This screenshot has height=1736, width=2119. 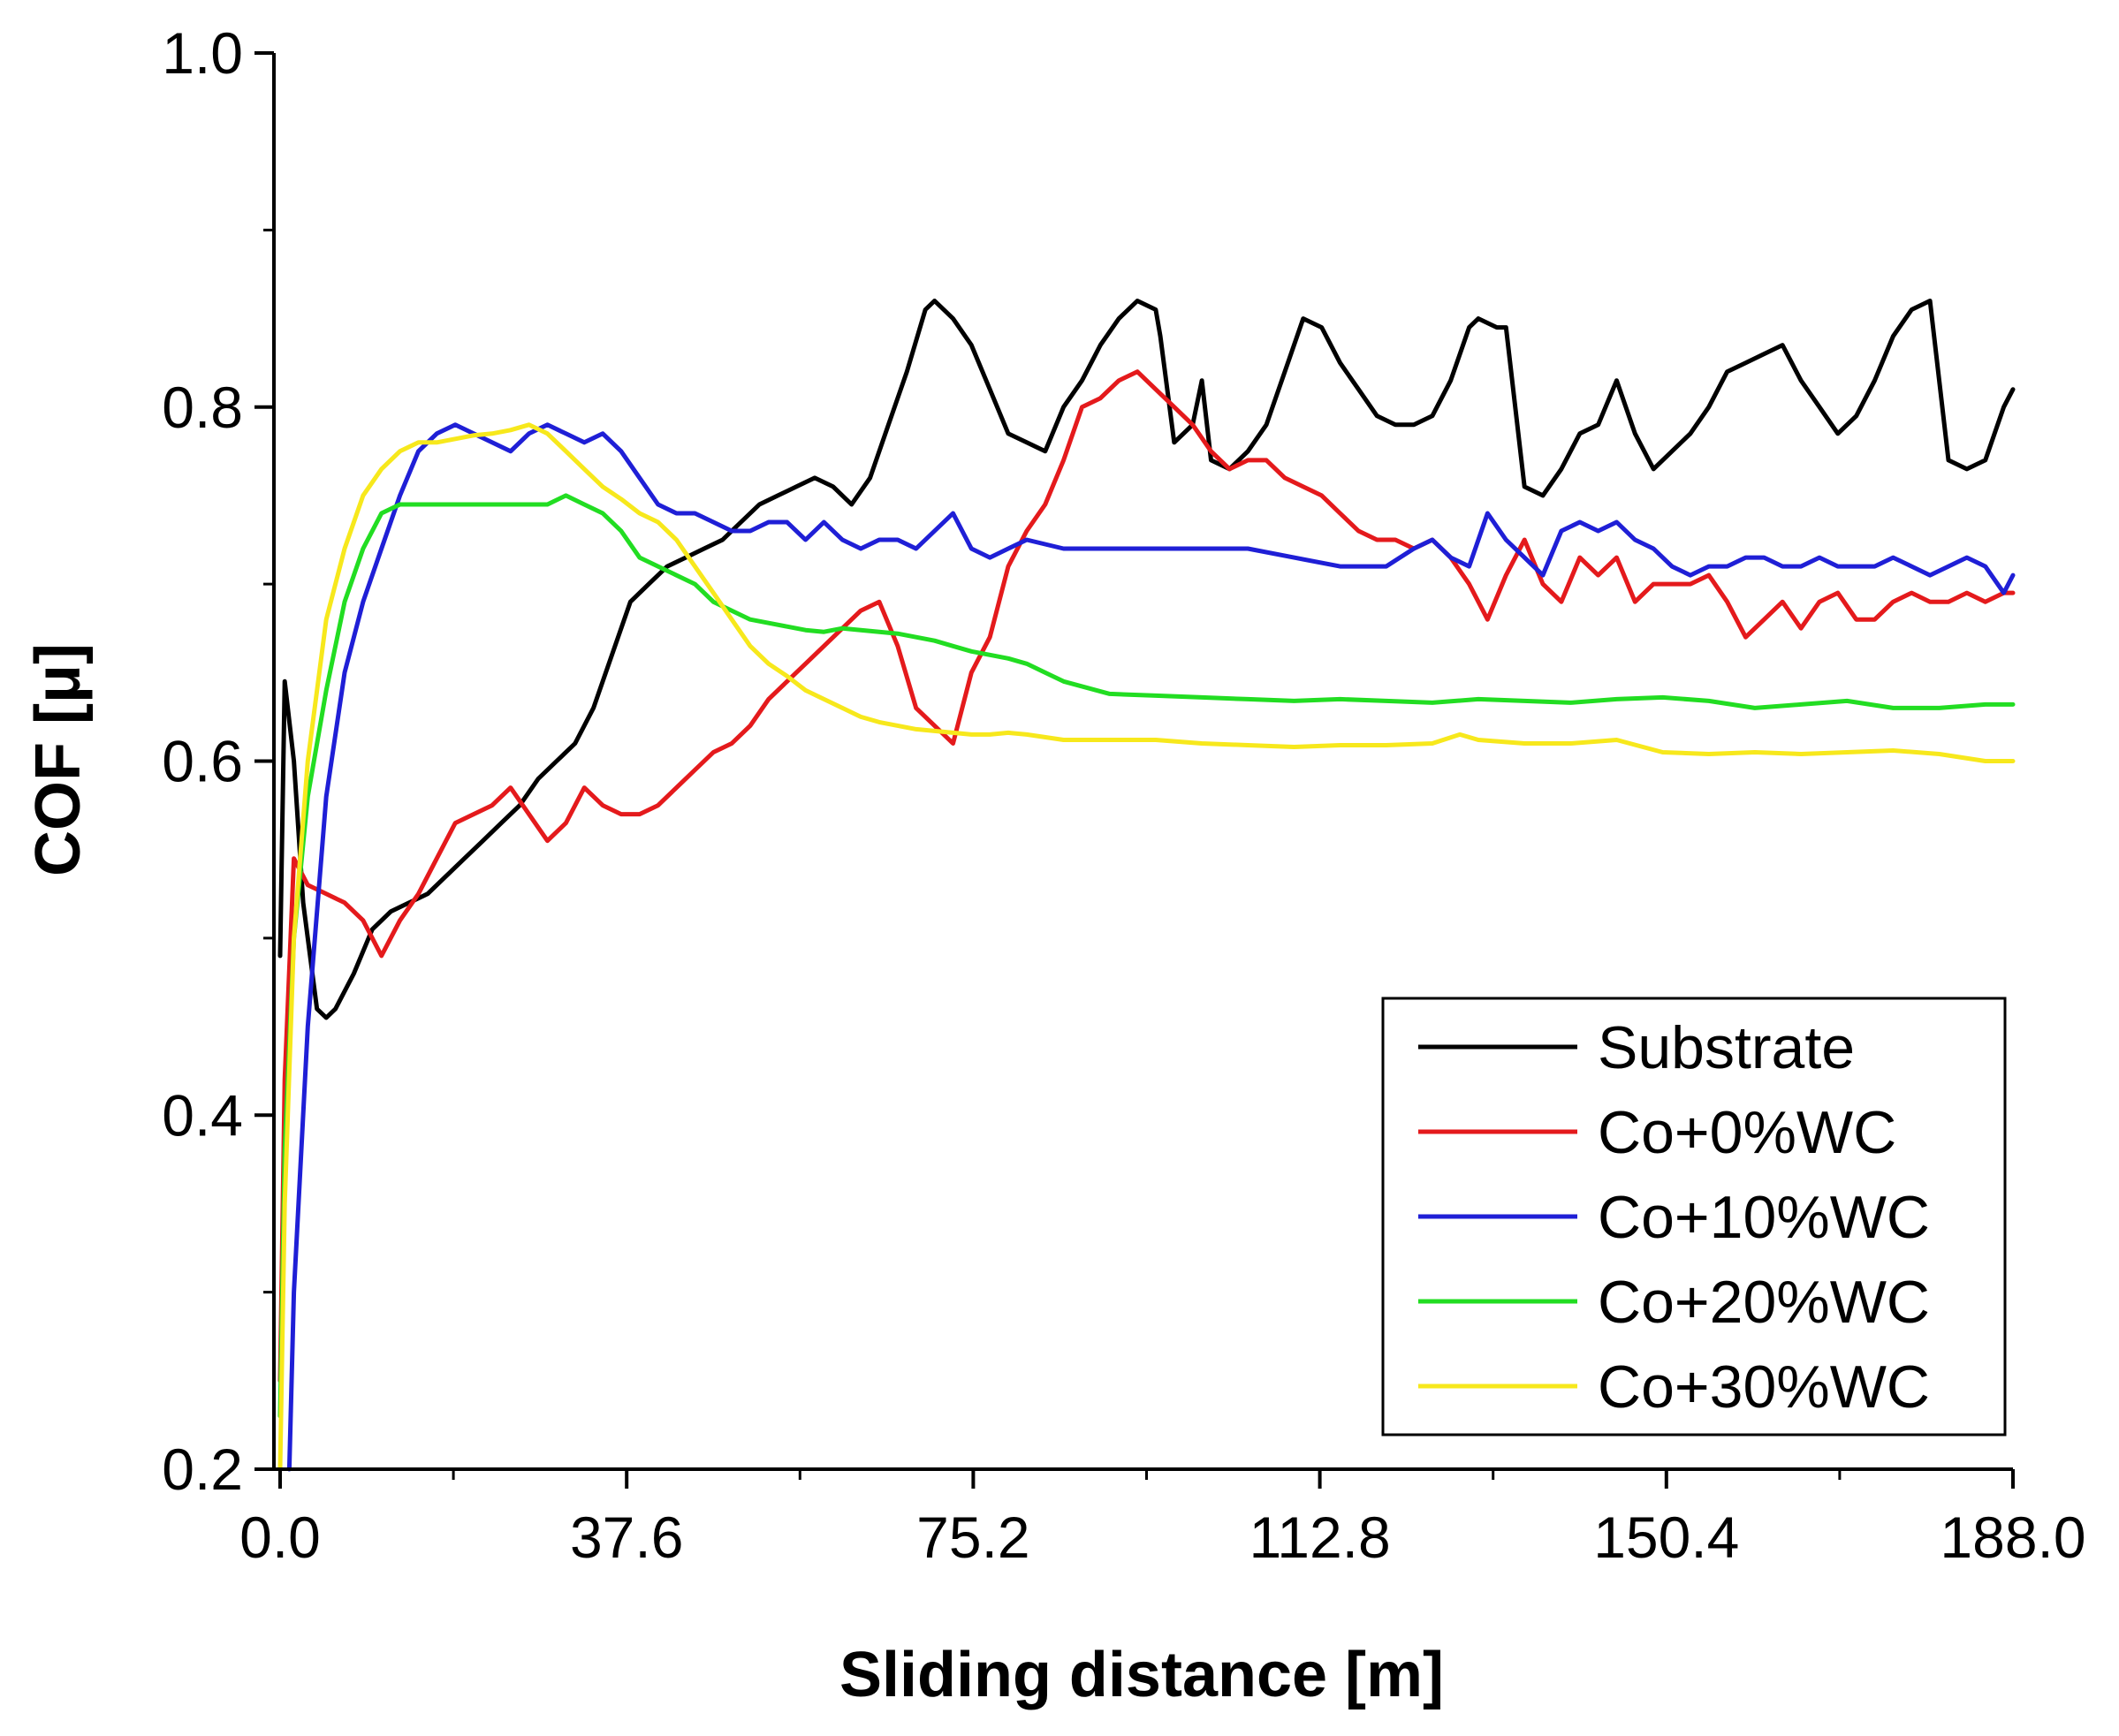 I want to click on y-axis-title: COF [μ], so click(x=58, y=759).